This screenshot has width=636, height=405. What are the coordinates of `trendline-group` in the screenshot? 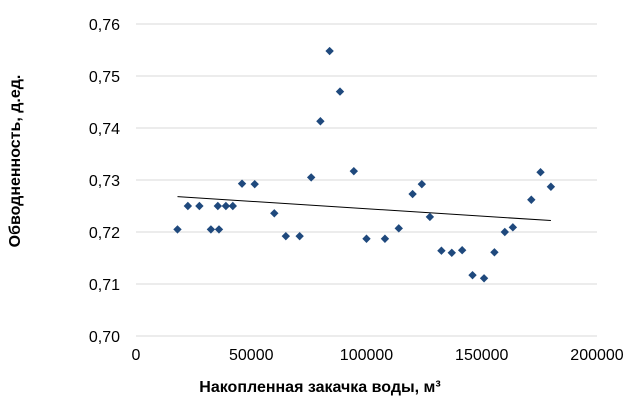 It's located at (364, 209).